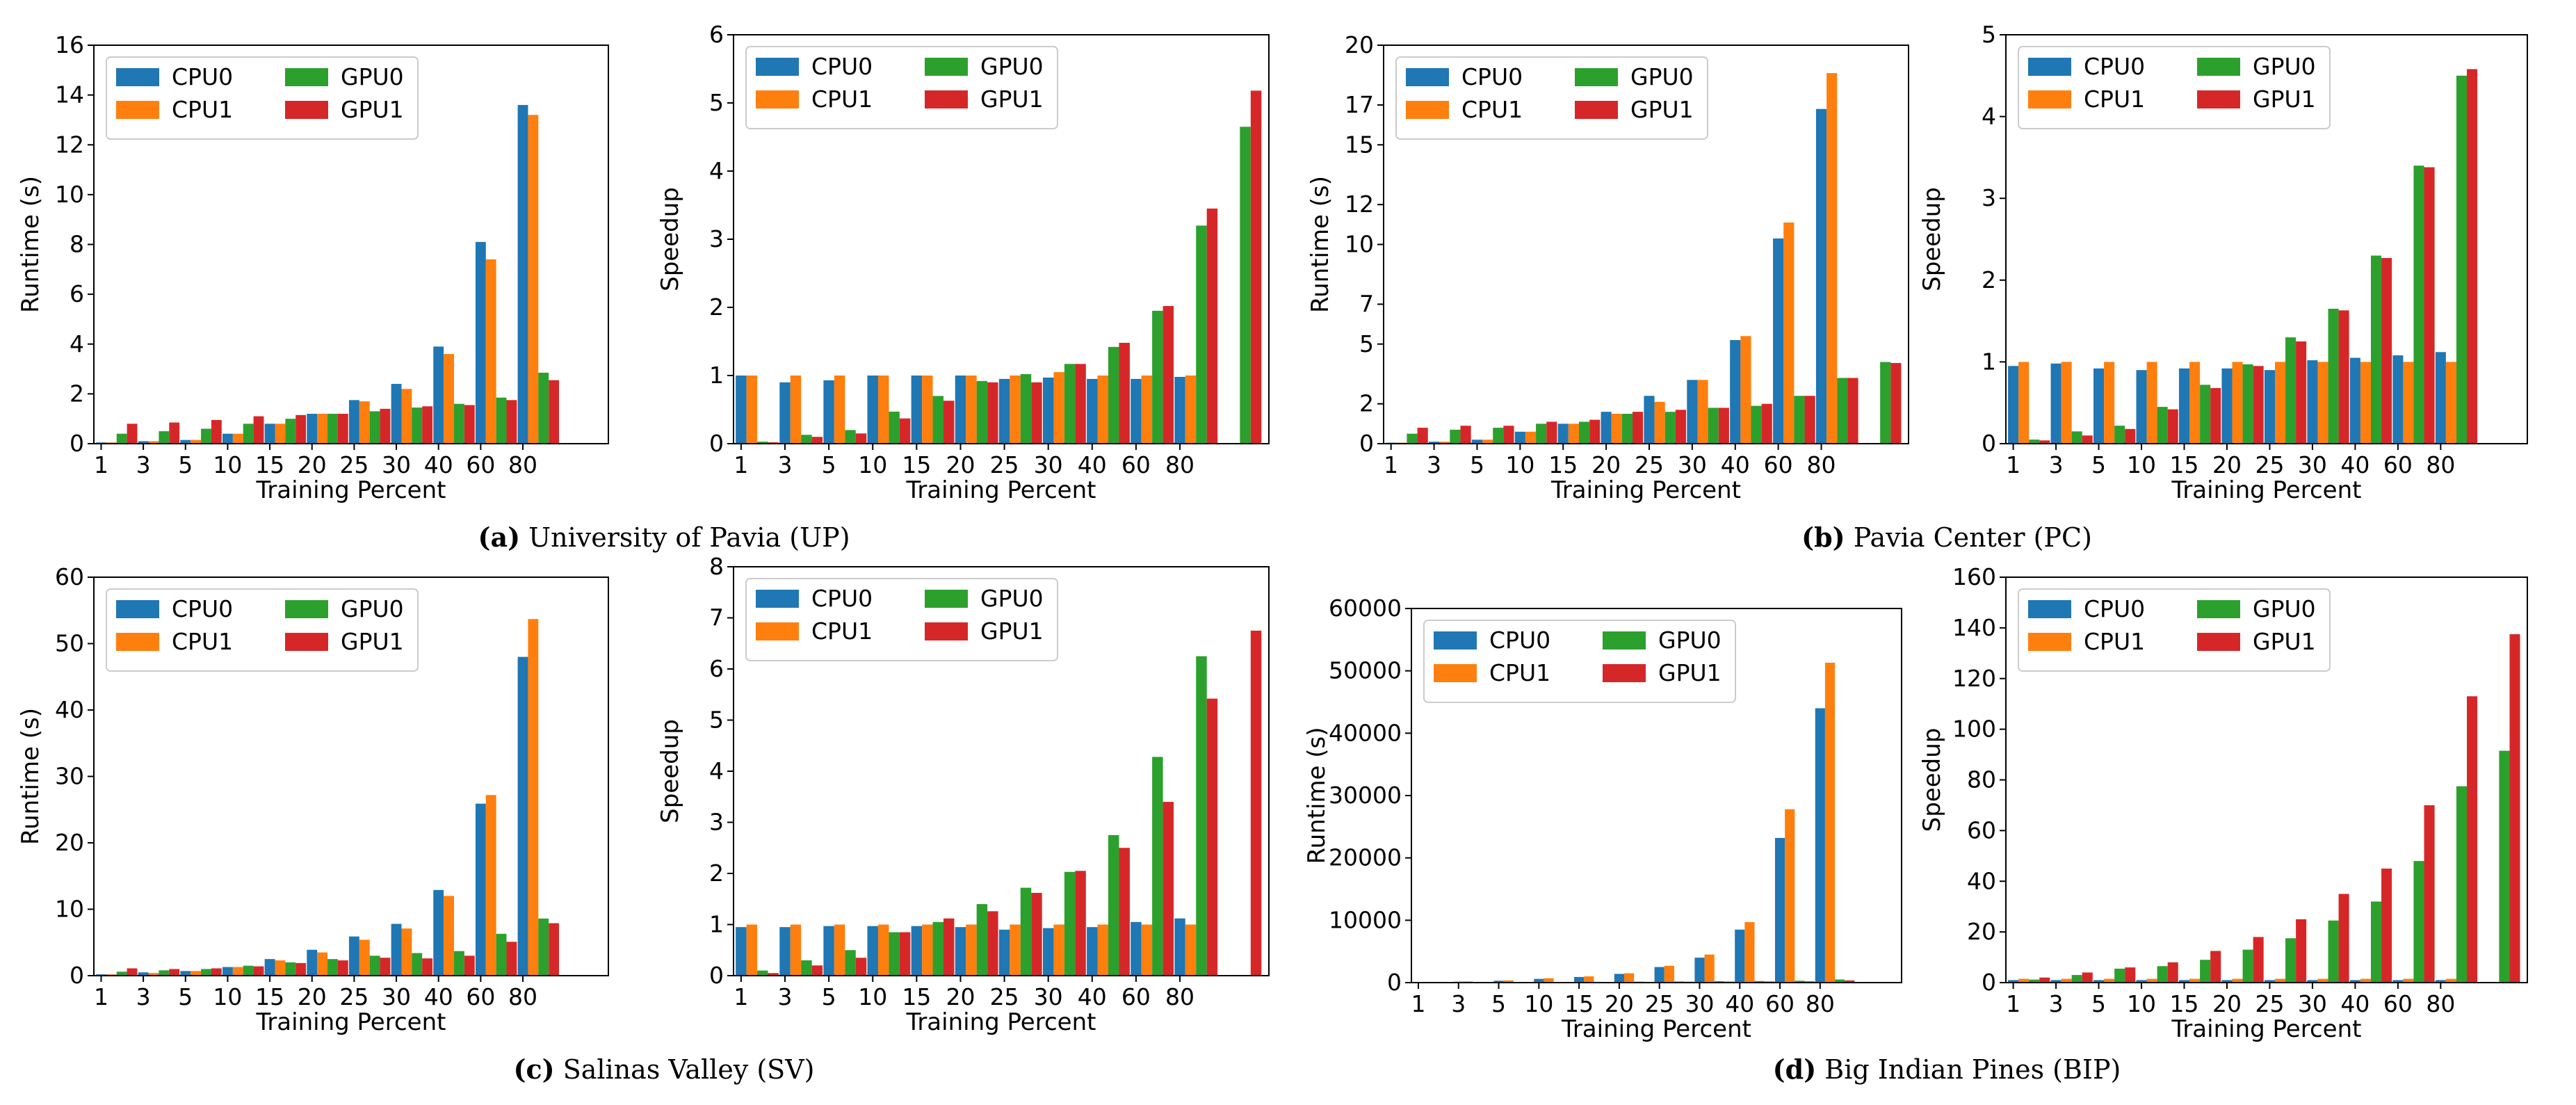 The width and height of the screenshot is (2576, 1105). Describe the element at coordinates (1365, 670) in the screenshot. I see `y-tick-label: 50000` at that location.